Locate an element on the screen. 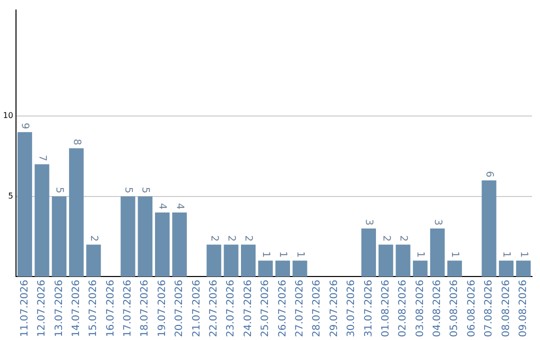 The image size is (540, 340). x-tick-label: 06.08.2026 is located at coordinates (472, 309).